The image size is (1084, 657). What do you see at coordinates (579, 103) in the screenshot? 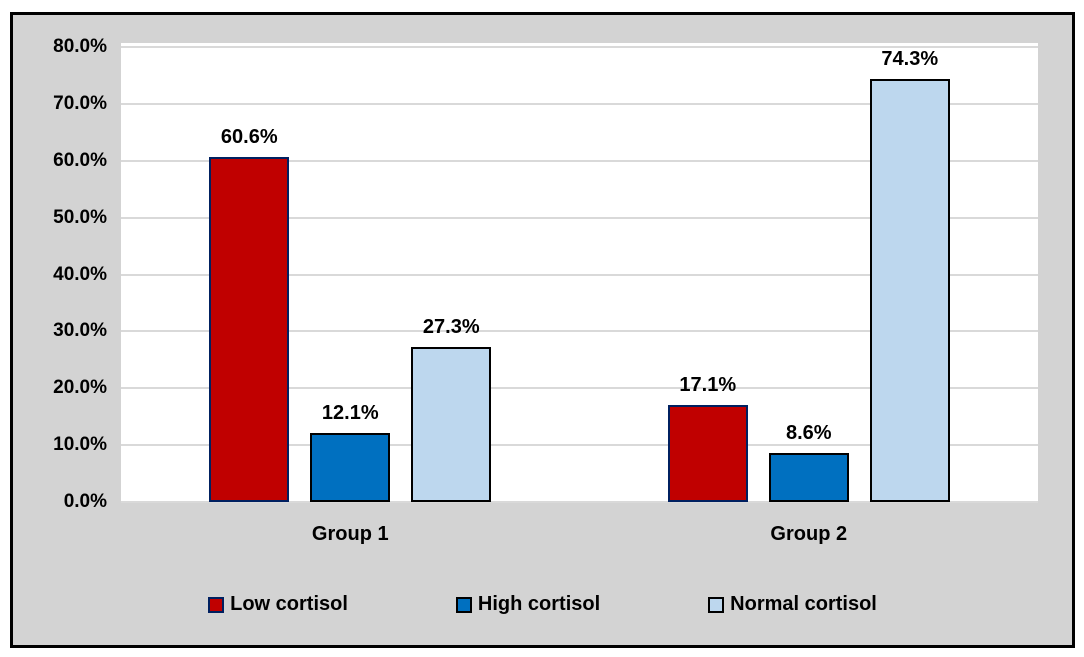
I see `gridline-70.0%` at bounding box center [579, 103].